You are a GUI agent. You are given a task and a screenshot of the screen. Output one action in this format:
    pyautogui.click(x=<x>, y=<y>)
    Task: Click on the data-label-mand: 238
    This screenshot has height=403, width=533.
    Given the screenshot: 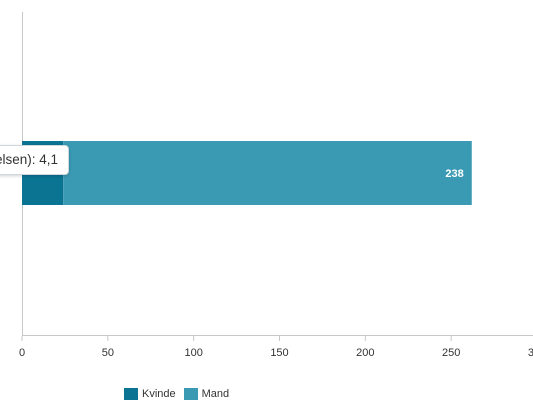 What is the action you would take?
    pyautogui.click(x=454, y=174)
    